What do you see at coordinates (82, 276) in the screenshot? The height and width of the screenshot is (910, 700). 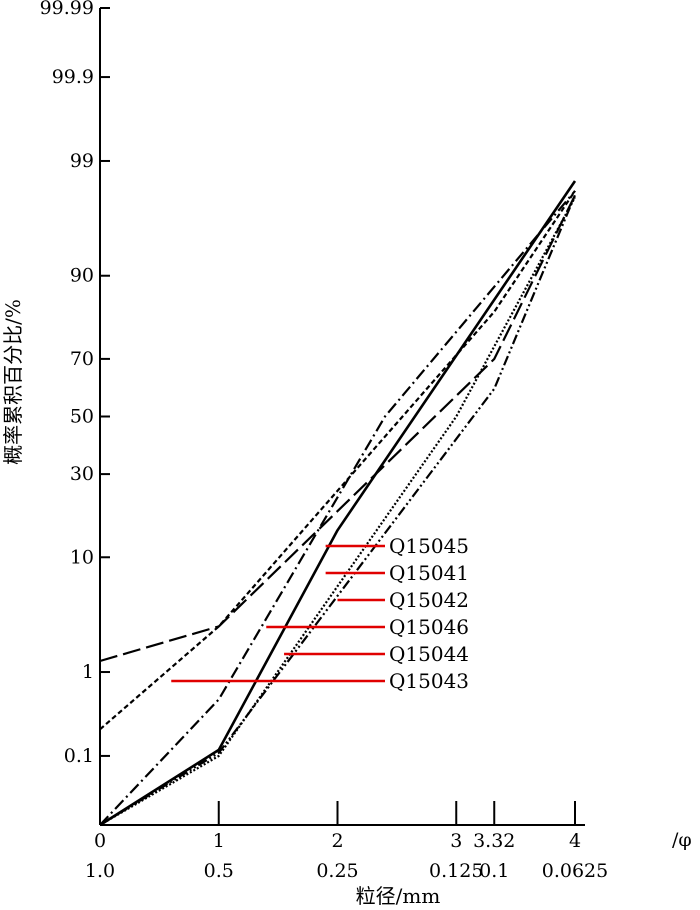 I see `y-tick-label: 90` at bounding box center [82, 276].